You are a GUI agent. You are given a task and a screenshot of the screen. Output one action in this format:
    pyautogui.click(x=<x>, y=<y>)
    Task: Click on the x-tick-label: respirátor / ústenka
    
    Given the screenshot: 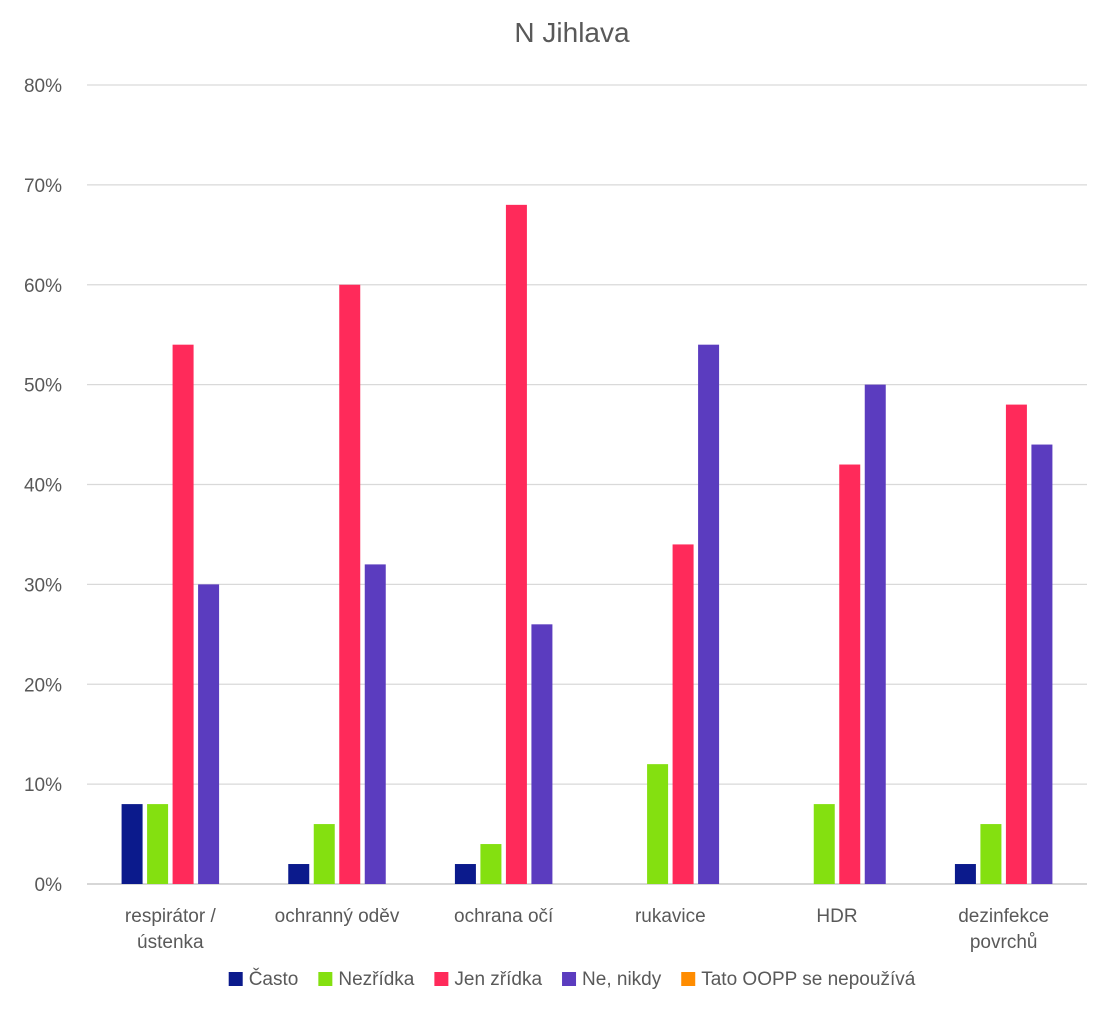 What is the action you would take?
    pyautogui.click(x=171, y=929)
    